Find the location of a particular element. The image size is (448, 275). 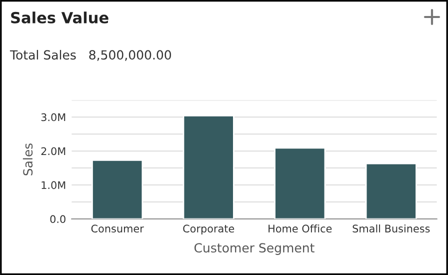

y-tick-label: 2.0M is located at coordinates (53, 151).